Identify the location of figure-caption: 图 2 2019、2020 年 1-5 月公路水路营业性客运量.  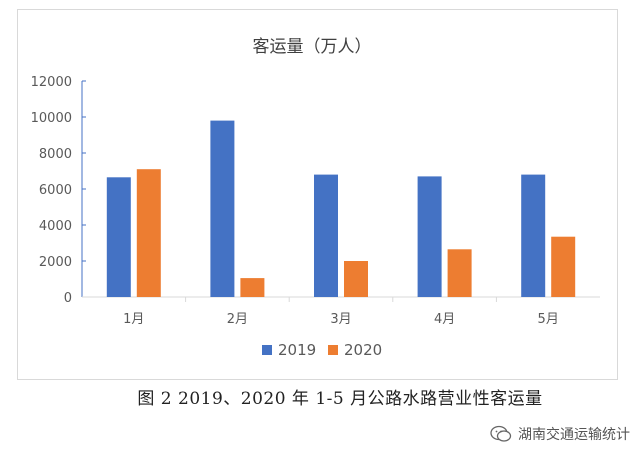
(340, 399).